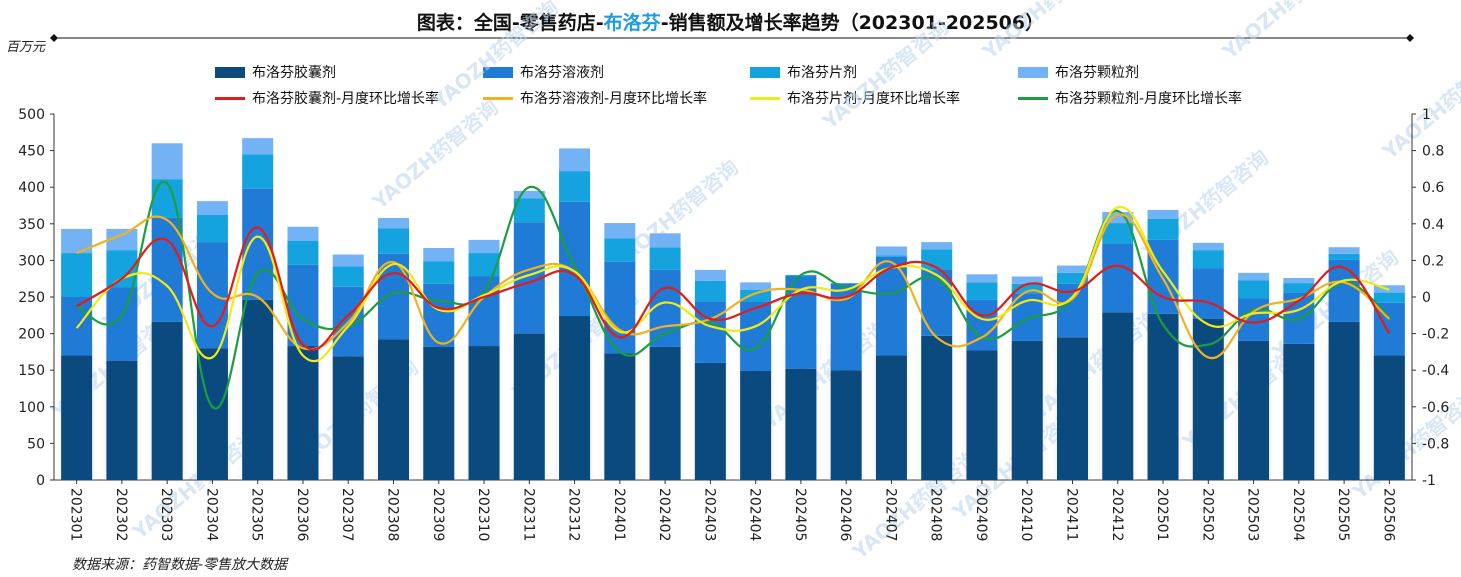 This screenshot has height=577, width=1461. Describe the element at coordinates (852, 23) in the screenshot. I see `title-suffix: -销售额及增长率趋势（202301-202506）` at that location.